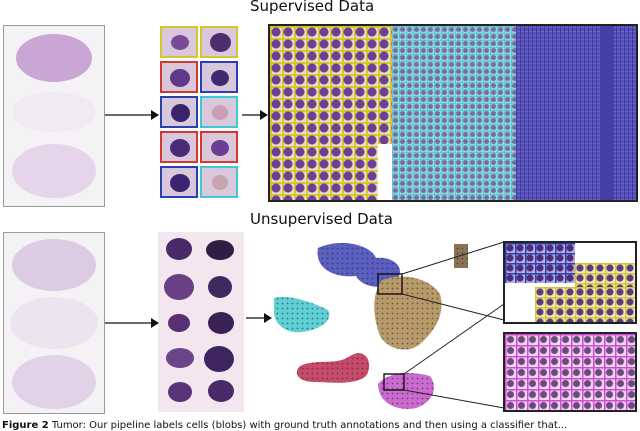 The image size is (640, 431). Describe the element at coordinates (255, 115) in the screenshot. I see `arrow-tiles-to-grid` at that location.